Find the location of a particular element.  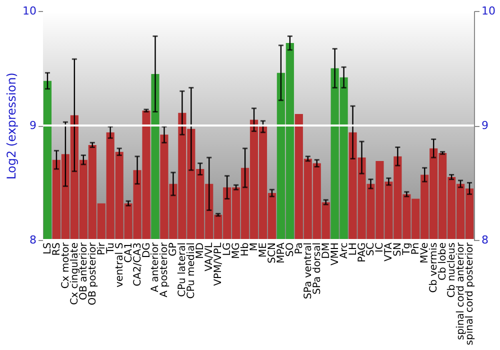

x-tick-label: LH is located at coordinates (353, 249).